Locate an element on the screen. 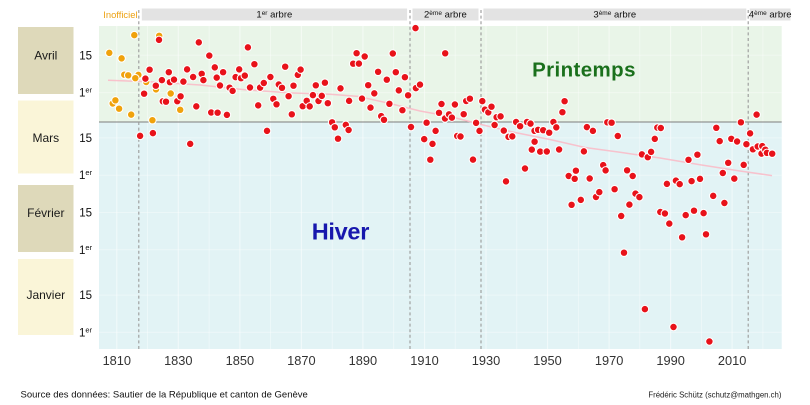  svg-text: Printemps is located at coordinates (584, 70).